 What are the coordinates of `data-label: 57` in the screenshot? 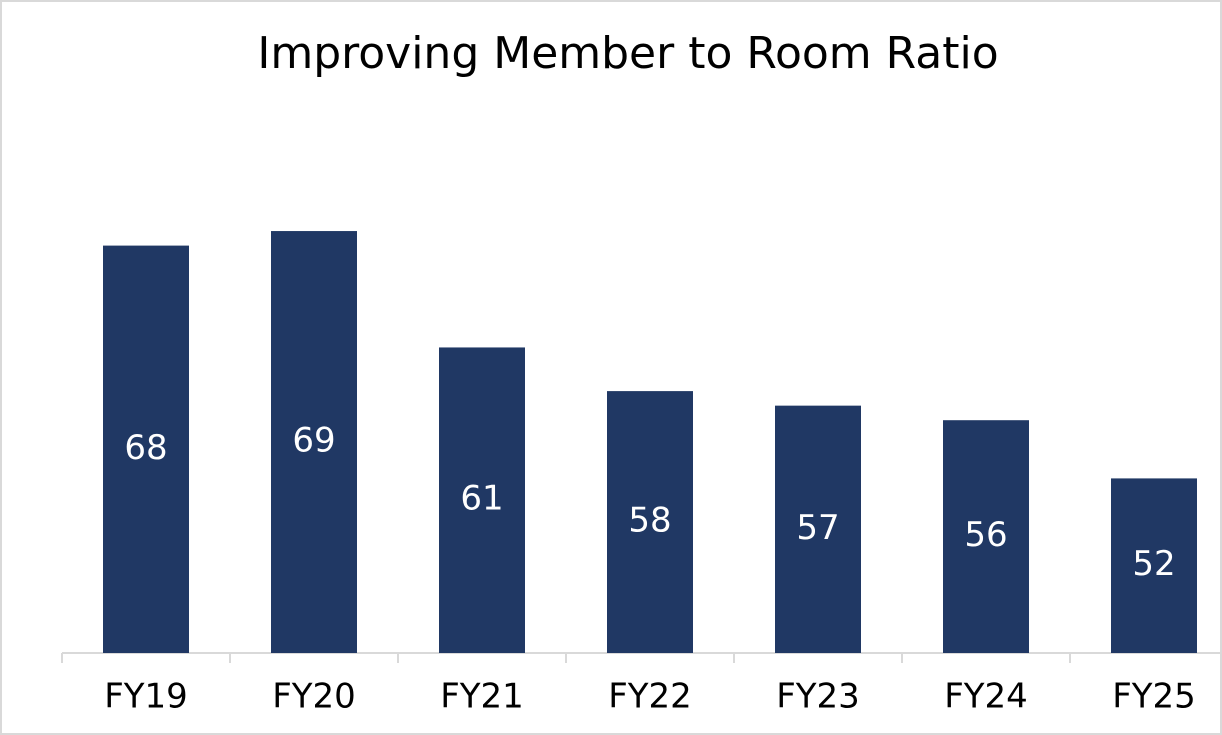 It's located at (817, 528).